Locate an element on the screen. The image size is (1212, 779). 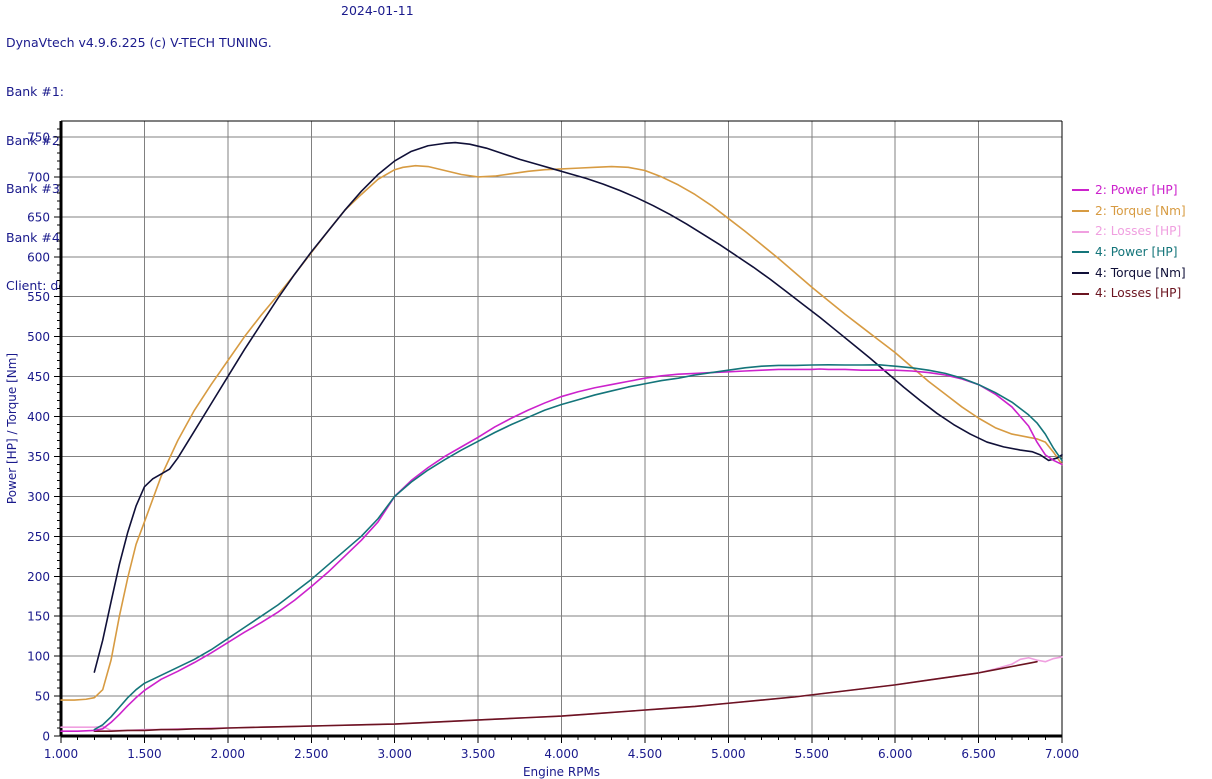
legend-item: 4: Losses [HP] is located at coordinates (1142, 293).